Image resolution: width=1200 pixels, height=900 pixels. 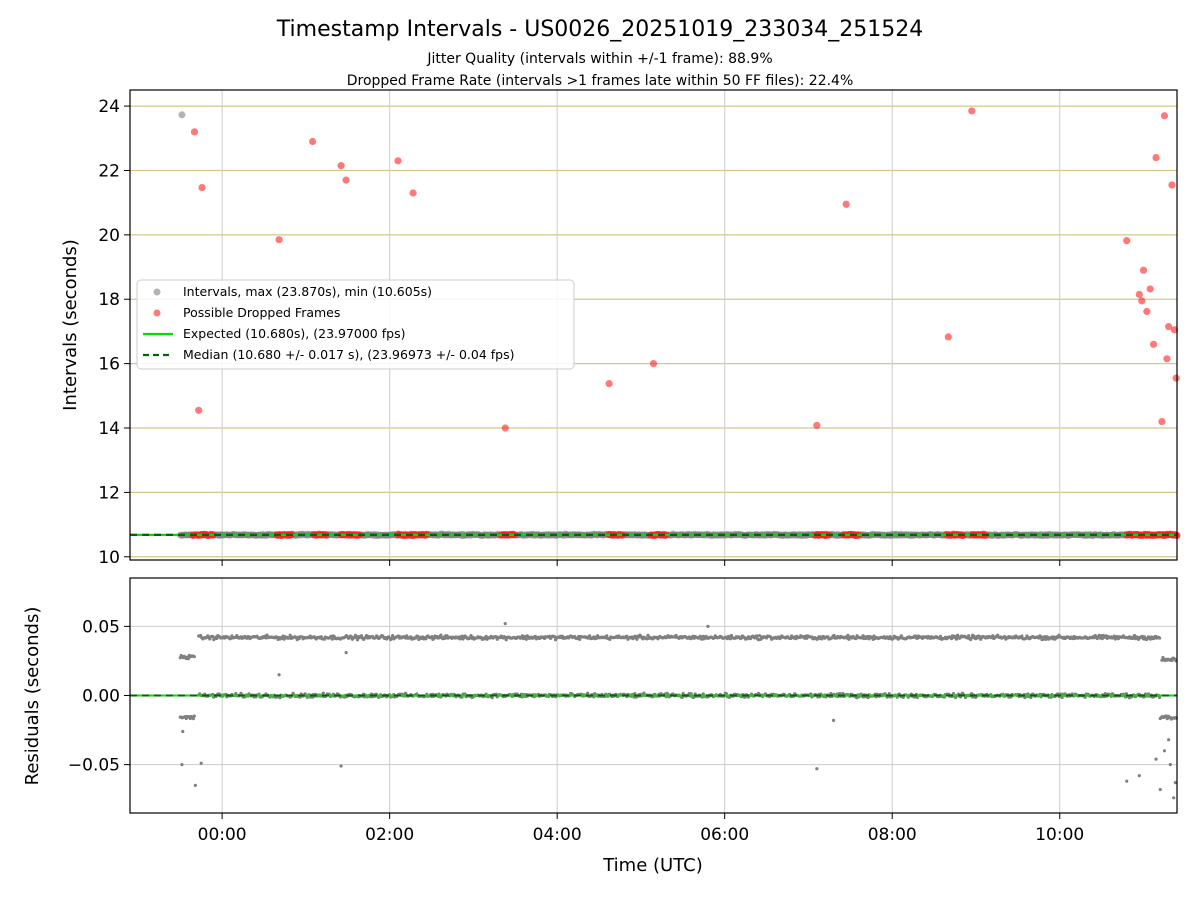 What do you see at coordinates (109, 107) in the screenshot?
I see `intervals-y-tick-label: 24` at bounding box center [109, 107].